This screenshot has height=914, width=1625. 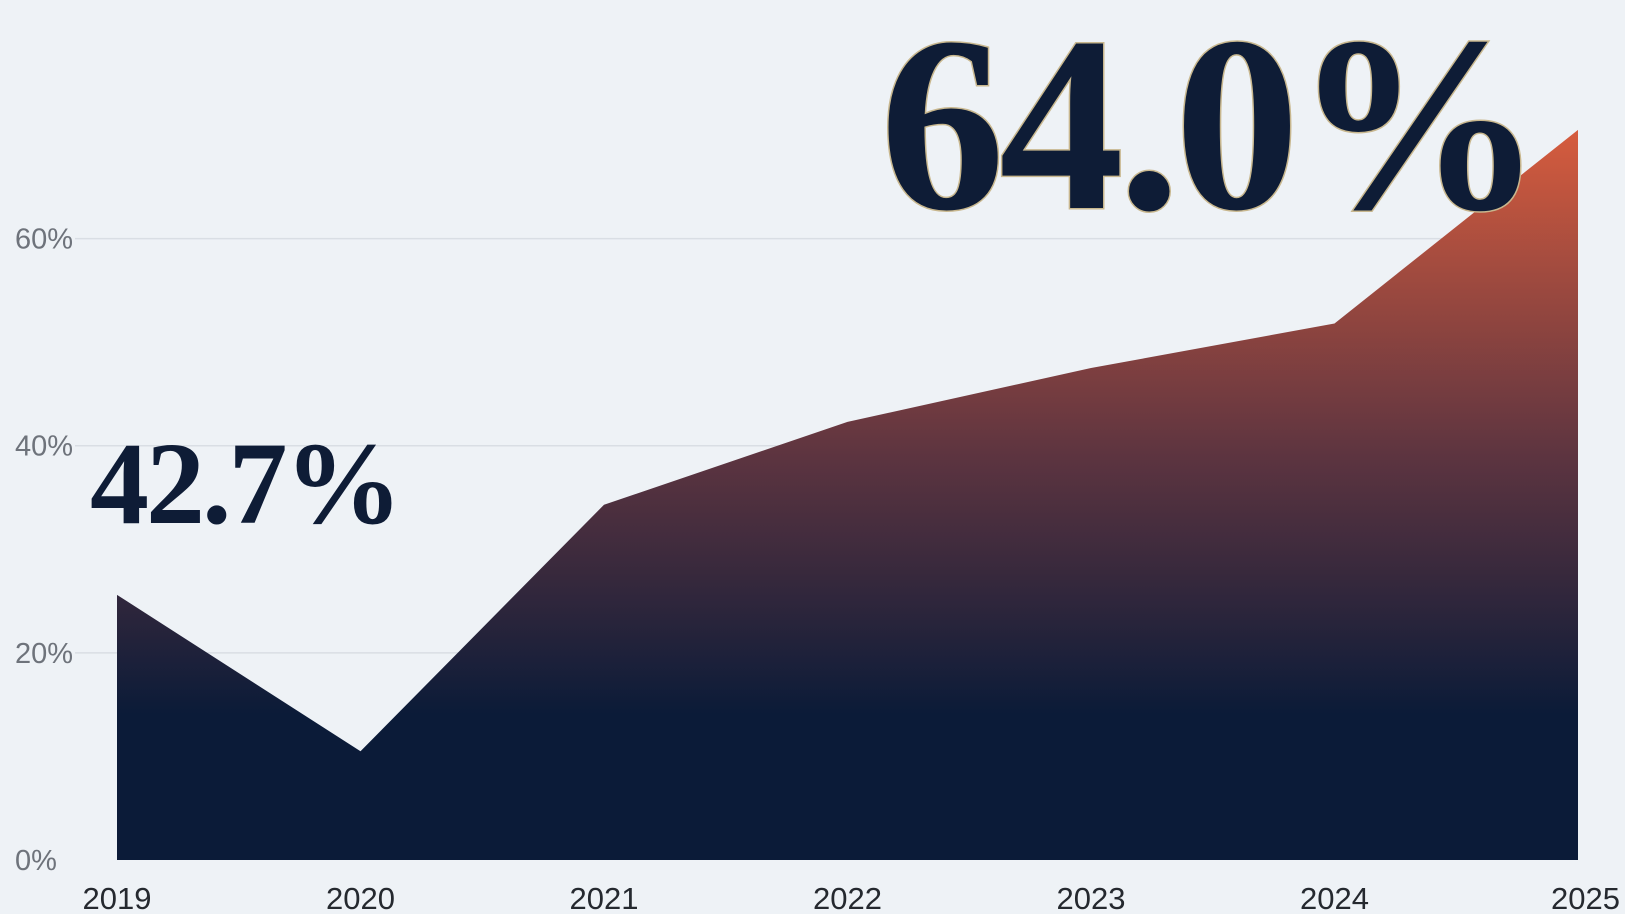 What do you see at coordinates (117, 897) in the screenshot?
I see `x-tick-label-2019: 2019` at bounding box center [117, 897].